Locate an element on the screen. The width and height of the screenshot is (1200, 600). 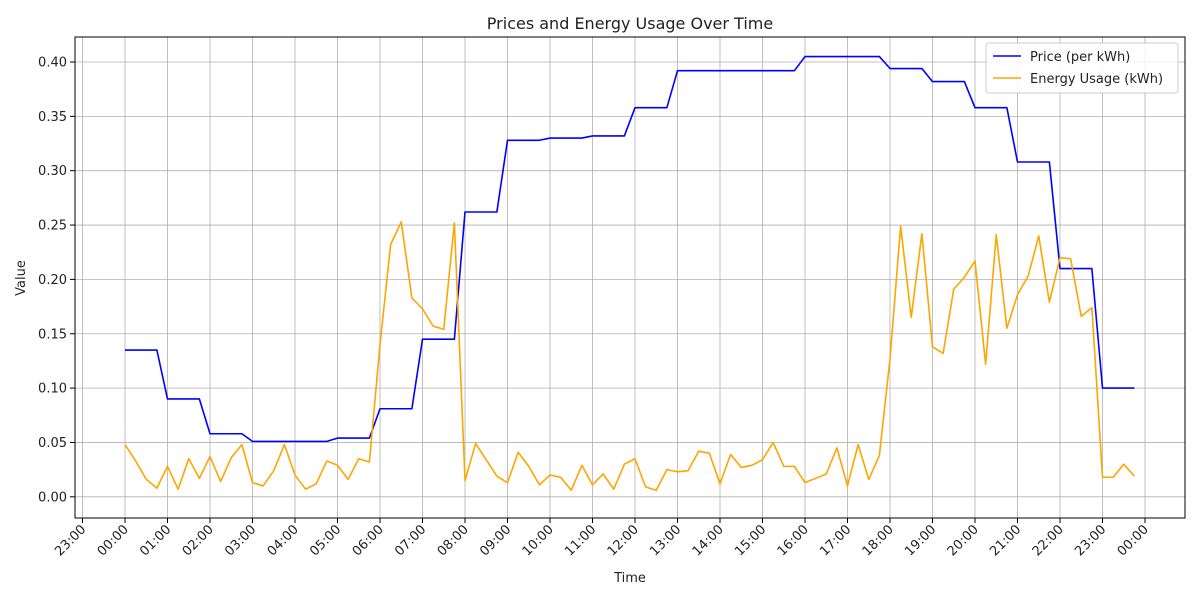
legend: Price (per kWh) Energy Usage (kWh) is located at coordinates (1082, 68).